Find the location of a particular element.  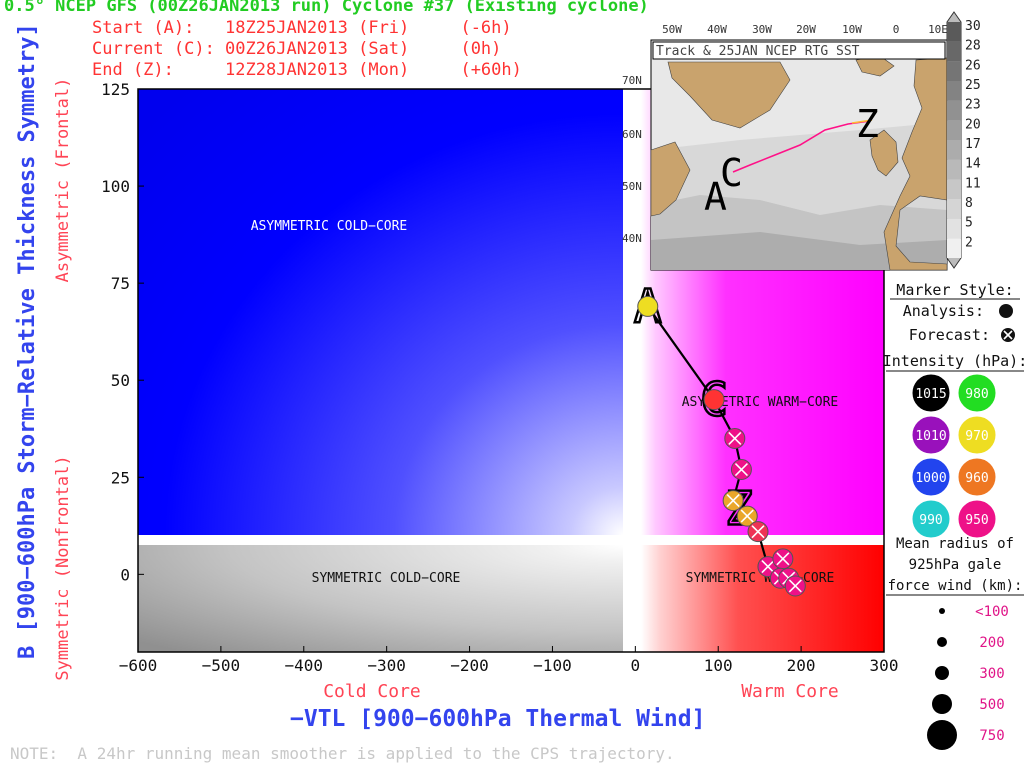

x-tick-label: −400 is located at coordinates (304, 665).